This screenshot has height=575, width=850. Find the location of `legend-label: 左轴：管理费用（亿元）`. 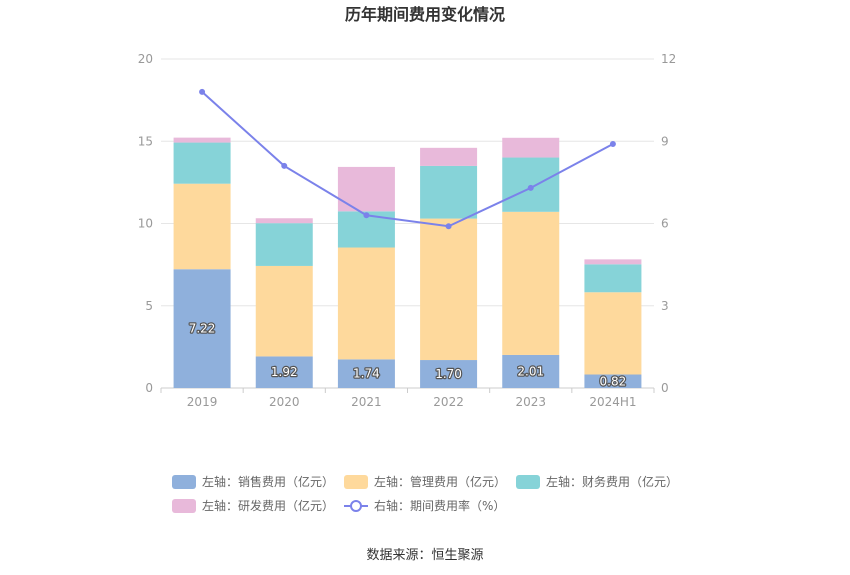

legend-label: 左轴：管理费用（亿元） is located at coordinates (440, 481).